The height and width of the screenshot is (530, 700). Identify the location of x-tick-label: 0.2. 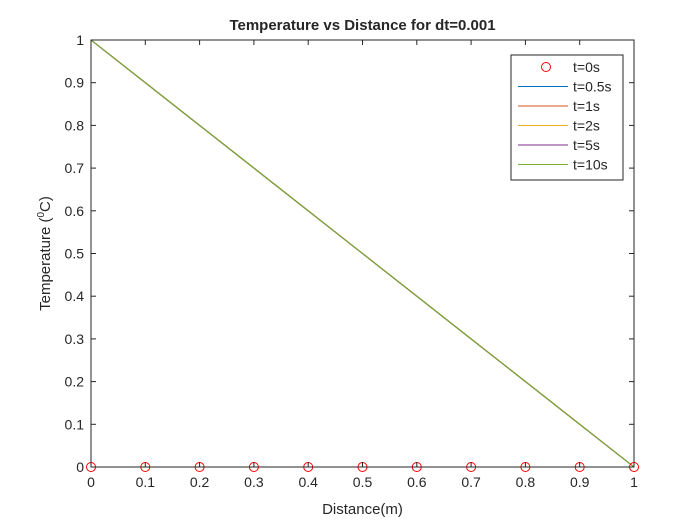
(200, 482).